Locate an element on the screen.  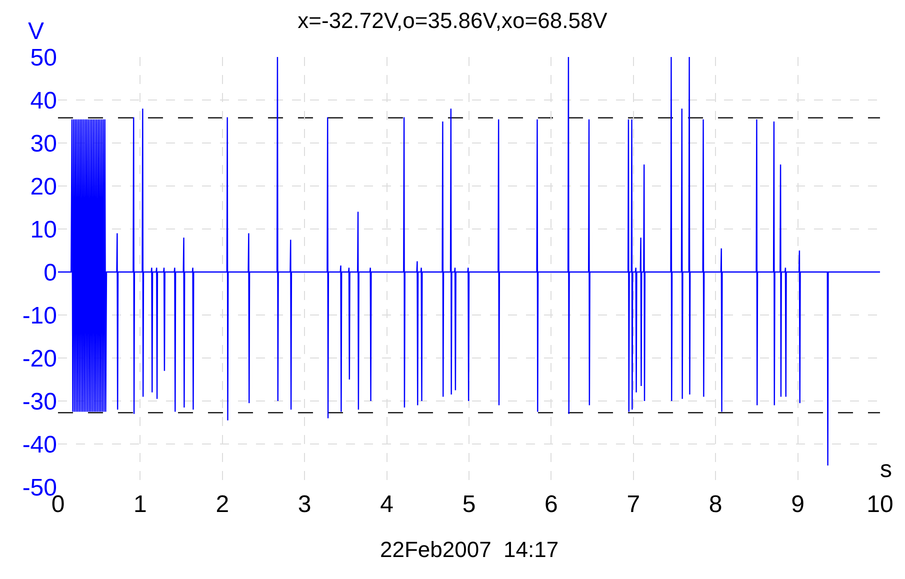
y-tick-label: -20 is located at coordinates (39, 358).